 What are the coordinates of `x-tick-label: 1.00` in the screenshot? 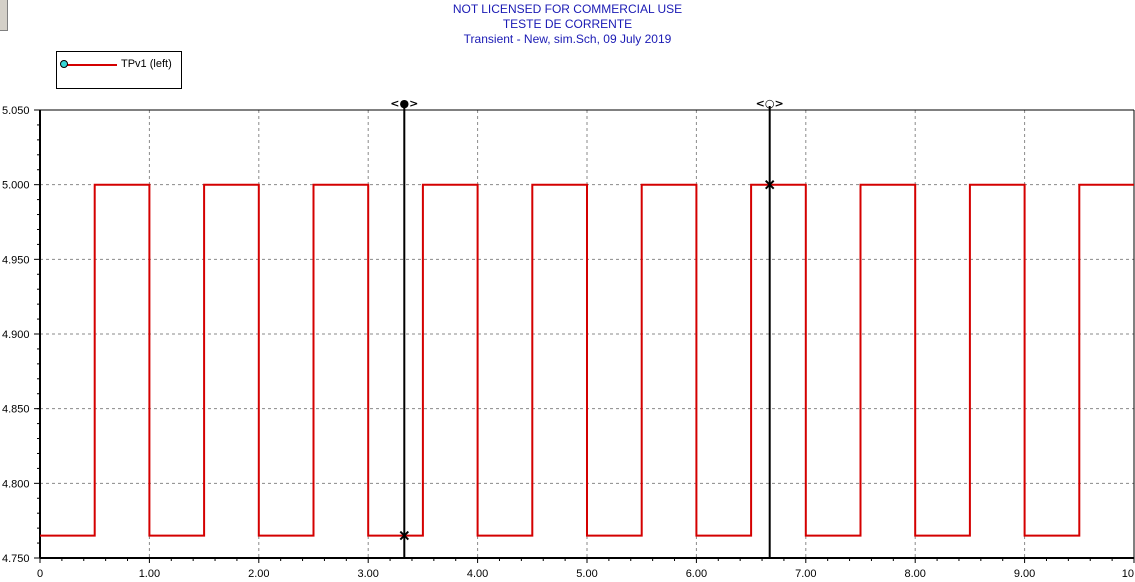 It's located at (149, 574).